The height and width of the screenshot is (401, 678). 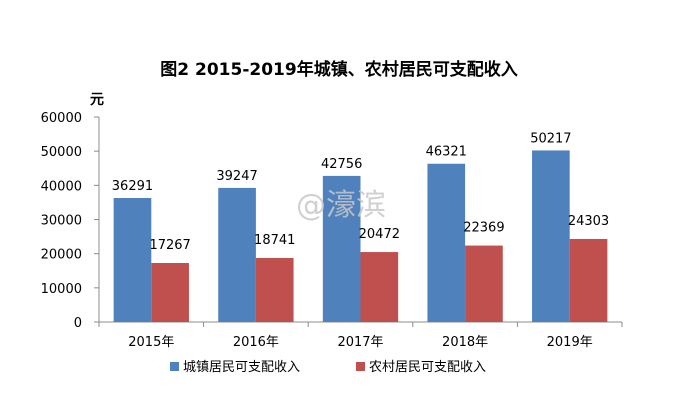 What do you see at coordinates (588, 221) in the screenshot?
I see `data-label: 24303` at bounding box center [588, 221].